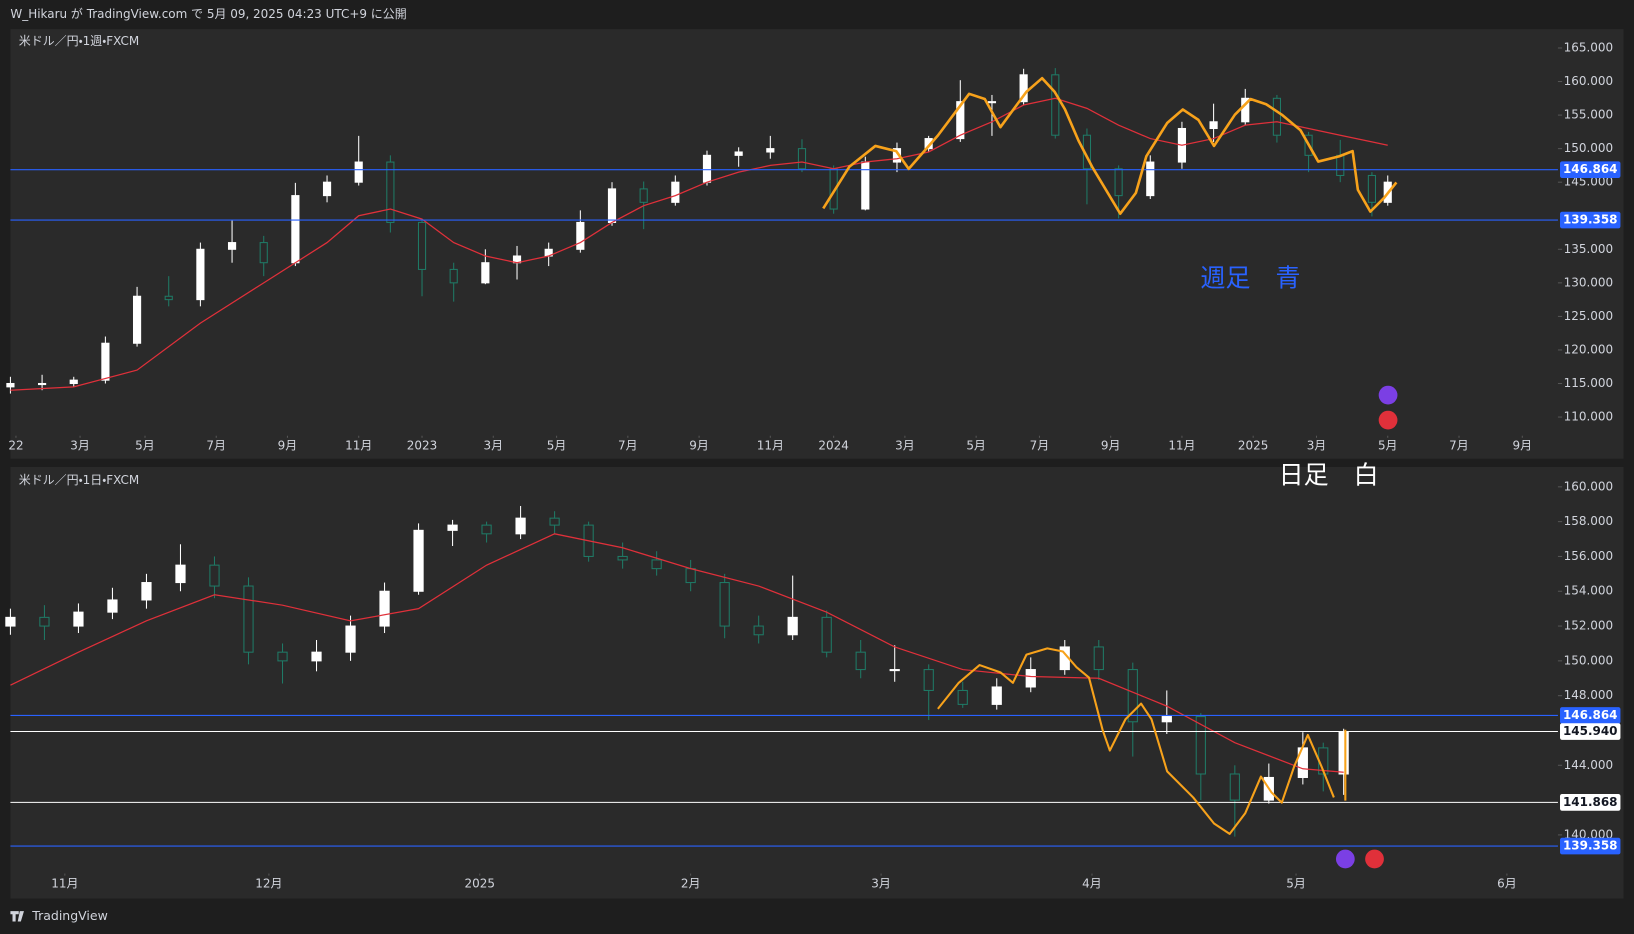 The width and height of the screenshot is (1634, 934). What do you see at coordinates (1588, 417) in the screenshot?
I see `y-tick-label: 110.000` at bounding box center [1588, 417].